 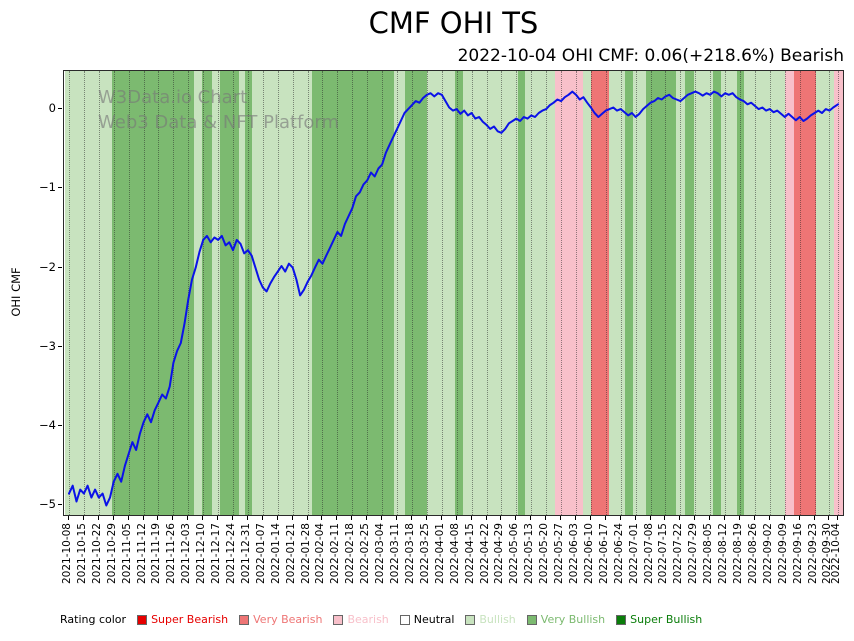 What do you see at coordinates (96, 554) in the screenshot?
I see `x-tick-label: 2021-10-22` at bounding box center [96, 554].